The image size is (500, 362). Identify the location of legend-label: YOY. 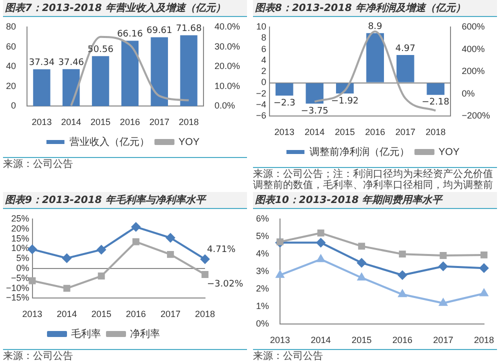
(189, 142).